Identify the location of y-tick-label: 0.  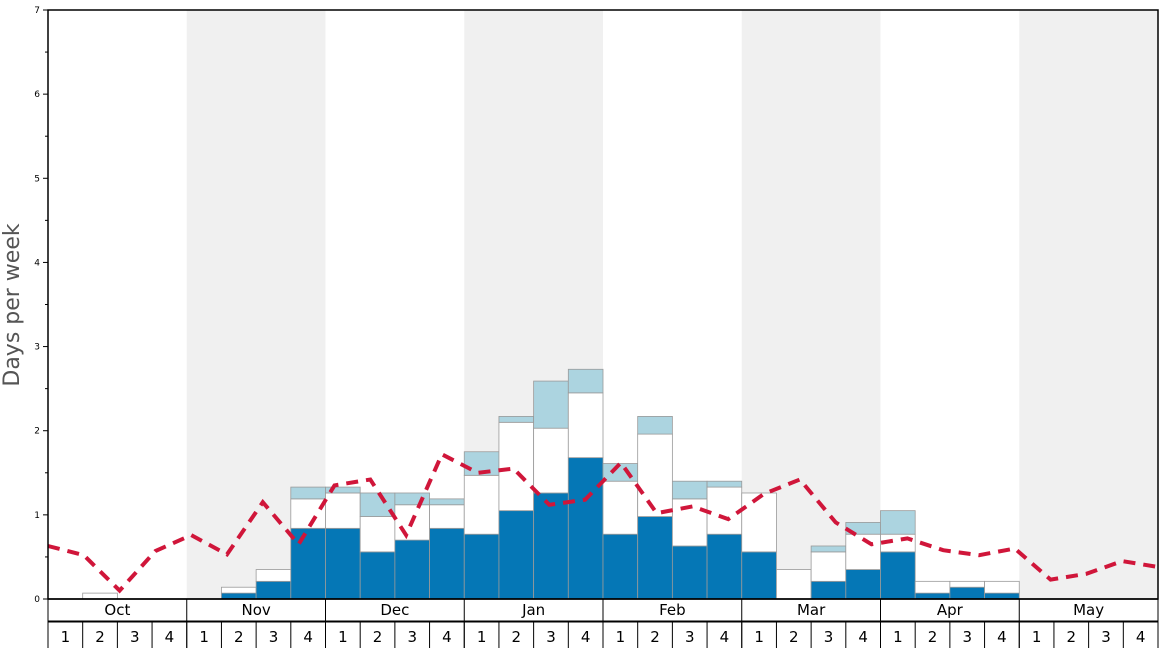
(37, 600).